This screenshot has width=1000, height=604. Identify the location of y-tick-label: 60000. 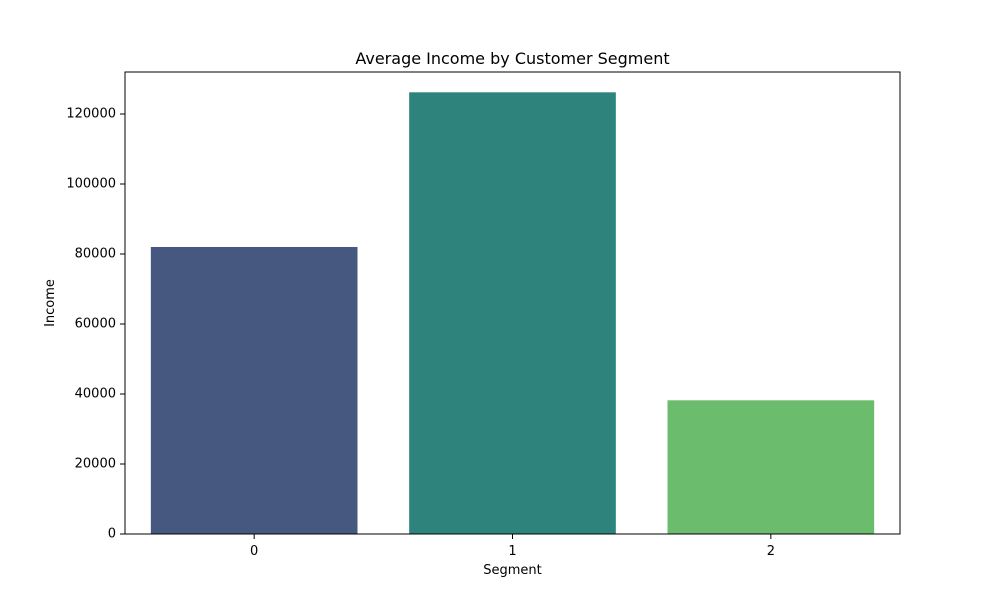
(95, 324).